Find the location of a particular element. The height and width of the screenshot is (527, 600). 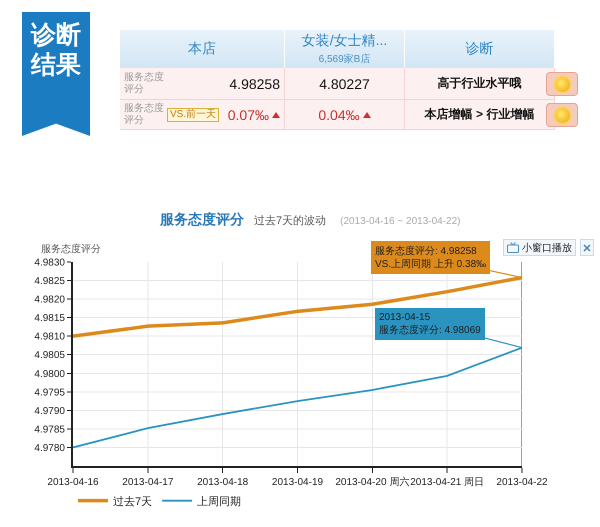

x-tick-label: 2013-04-22 is located at coordinates (522, 482).